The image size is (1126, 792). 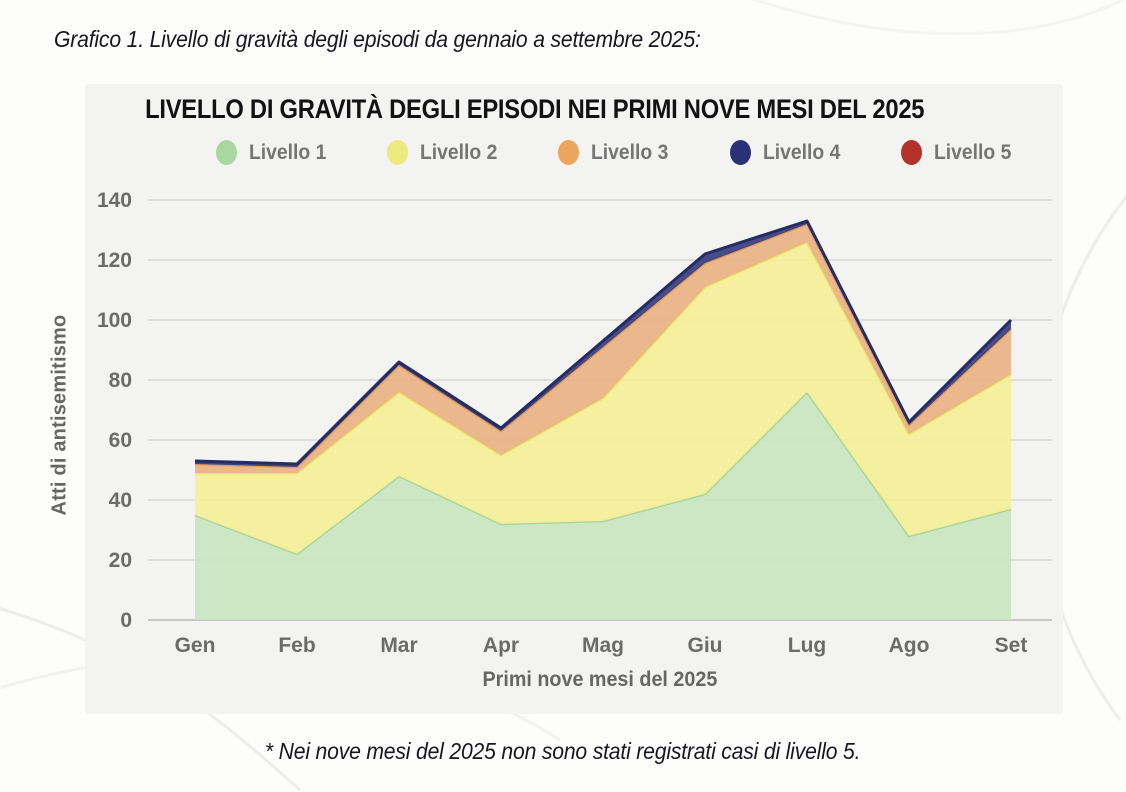 I want to click on y-axis-title: Atti di antisemitismo, so click(x=59, y=415).